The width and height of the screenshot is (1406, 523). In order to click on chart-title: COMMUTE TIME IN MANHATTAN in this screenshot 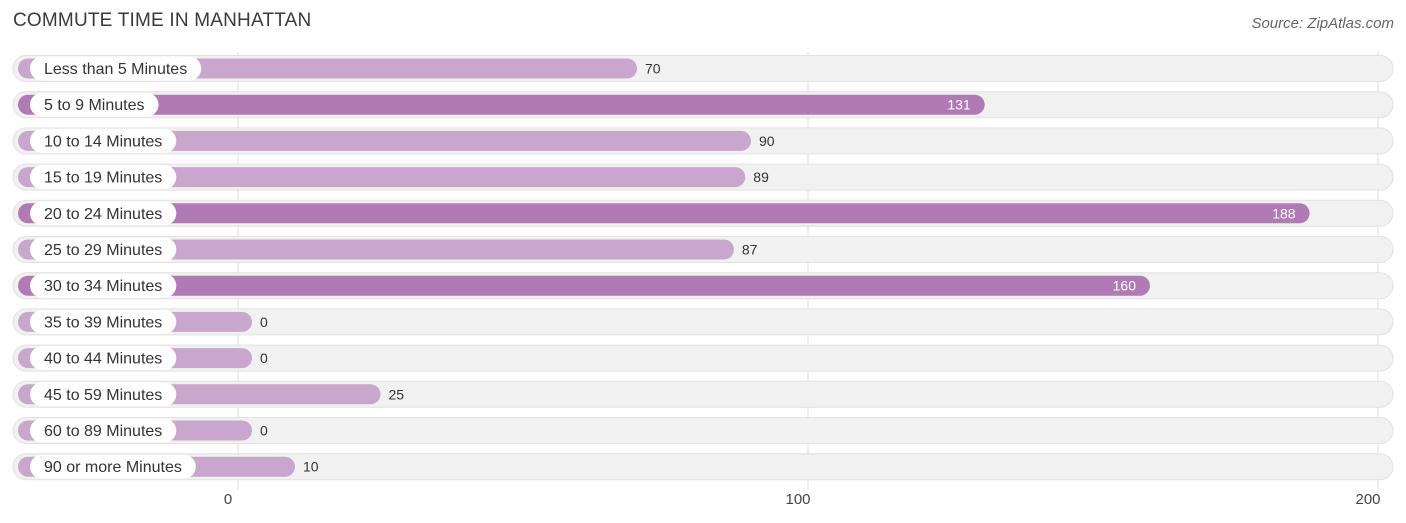, I will do `click(162, 20)`.